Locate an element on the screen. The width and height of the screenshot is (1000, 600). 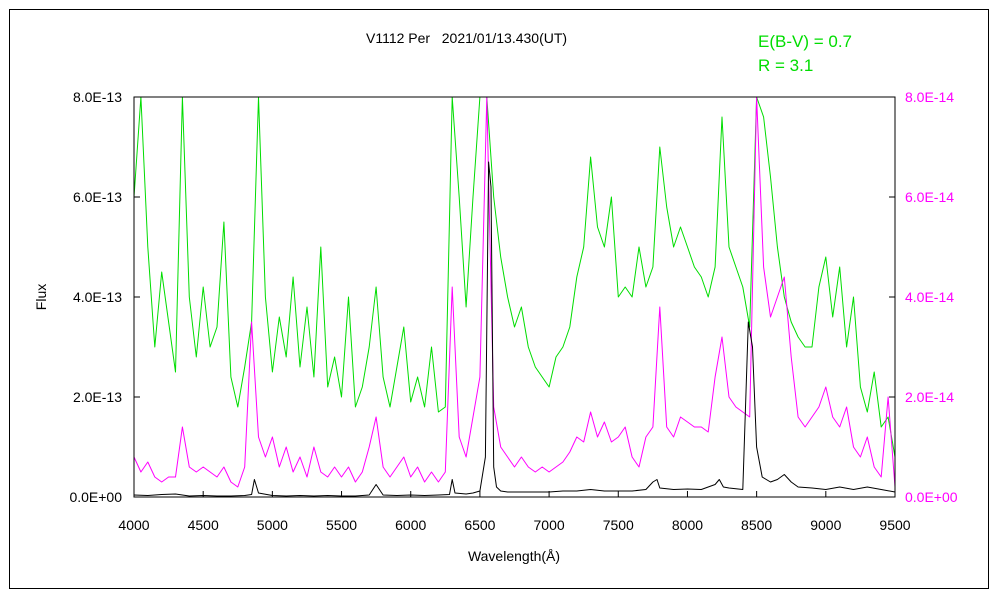
x-tick-label-4: 6000 is located at coordinates (410, 525).